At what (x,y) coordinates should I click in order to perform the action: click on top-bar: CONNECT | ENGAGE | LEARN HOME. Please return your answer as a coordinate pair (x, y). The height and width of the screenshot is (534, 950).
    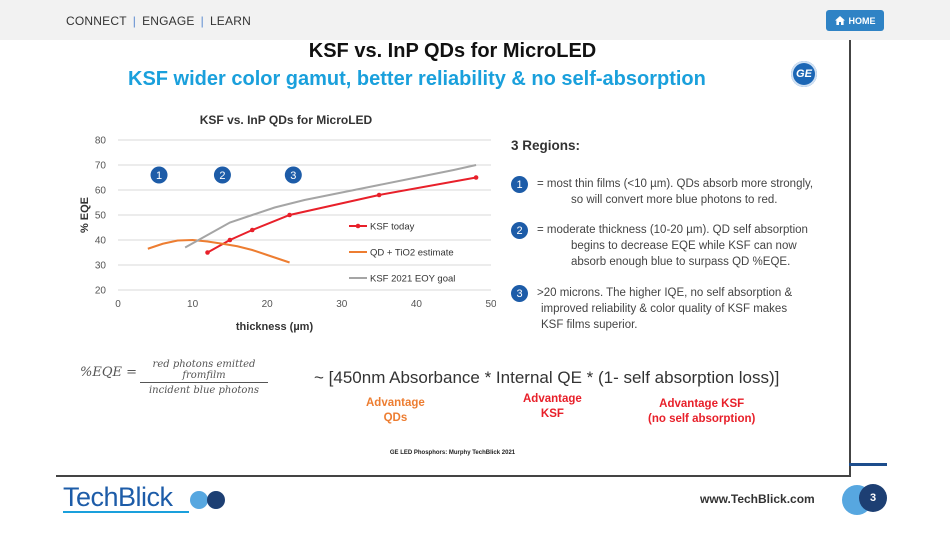
    Looking at the image, I should click on (475, 20).